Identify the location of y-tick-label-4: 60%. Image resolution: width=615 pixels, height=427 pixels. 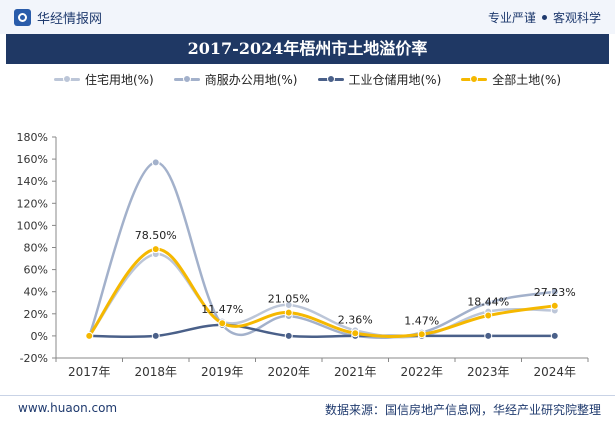
(36, 270).